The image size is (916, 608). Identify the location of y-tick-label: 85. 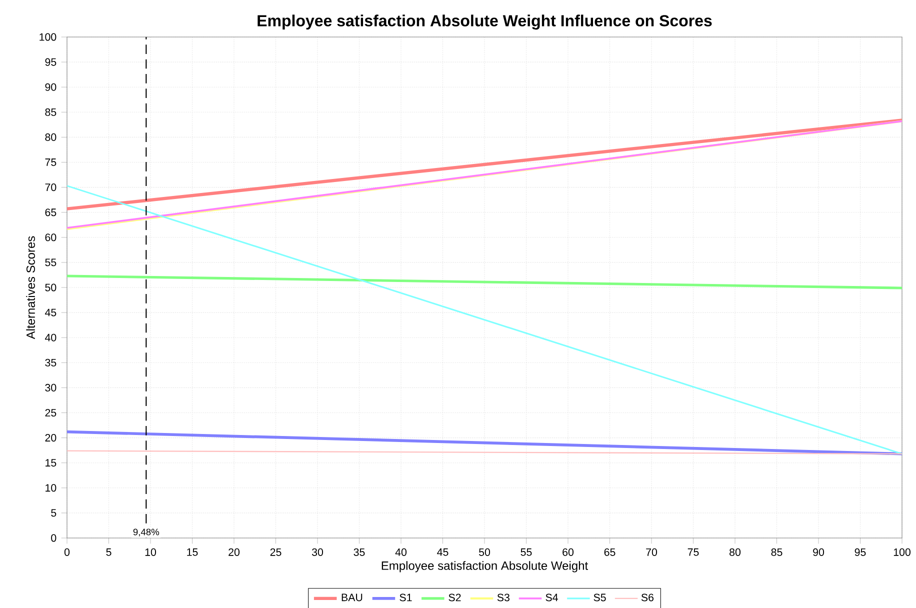
(50, 112).